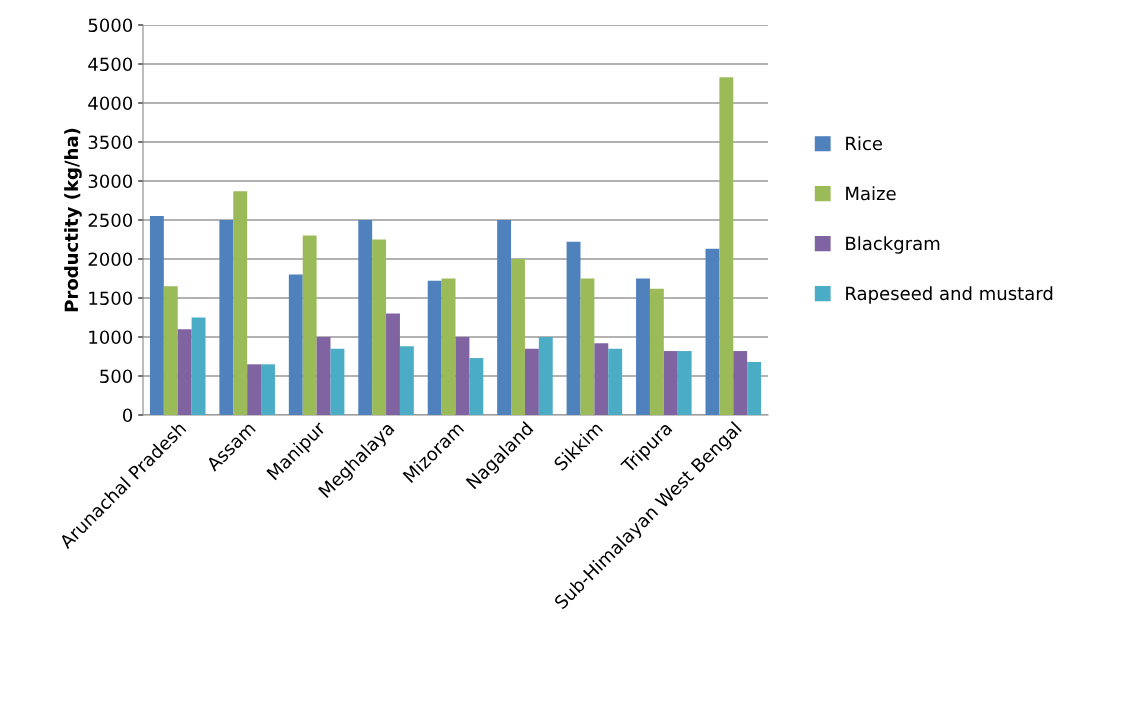 Image resolution: width=1131 pixels, height=704 pixels. I want to click on legend-label: Rapeseed and mustard, so click(949, 295).